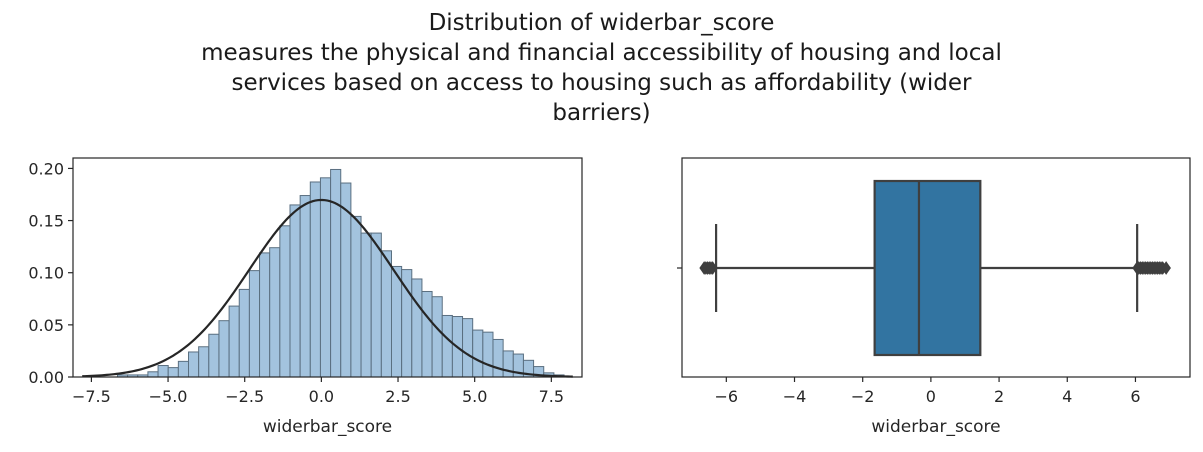  Describe the element at coordinates (601, 113) in the screenshot. I see `title-line-4: barriers)` at that location.